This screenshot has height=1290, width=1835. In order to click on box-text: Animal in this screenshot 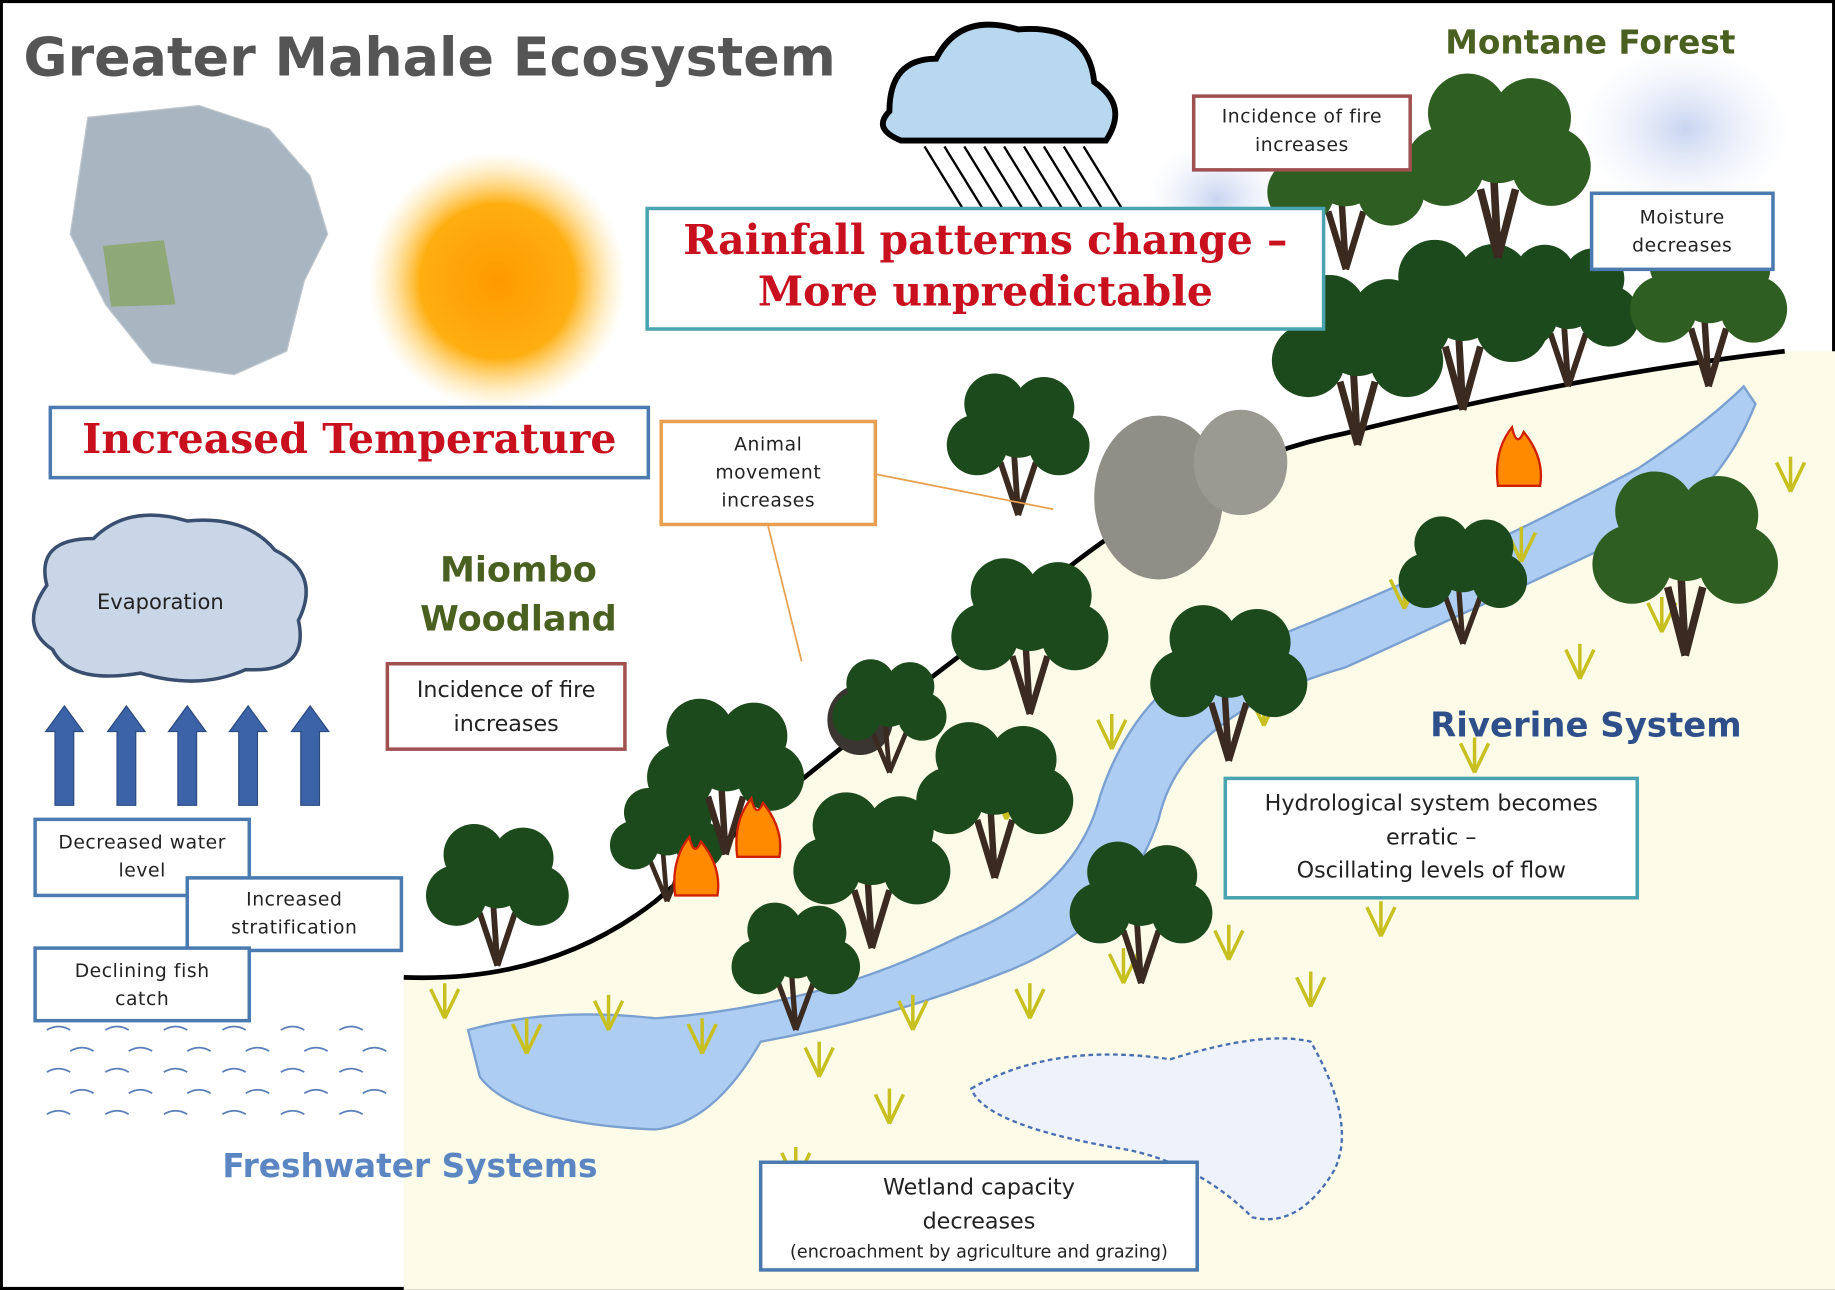, I will do `click(768, 444)`.